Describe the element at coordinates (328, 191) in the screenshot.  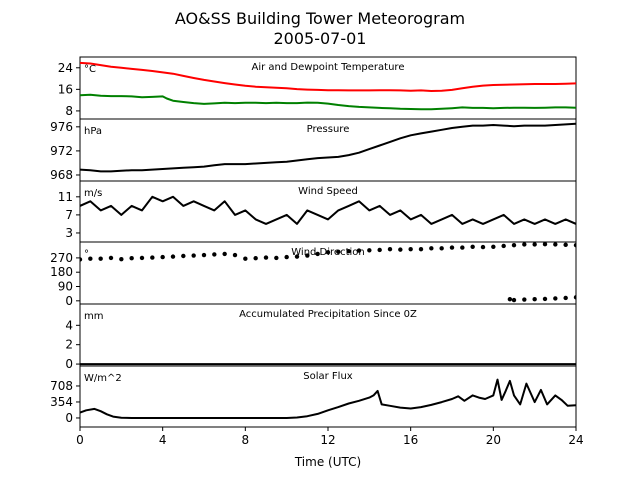
I see `panel-wind-speed-title: Wind Speed` at that location.